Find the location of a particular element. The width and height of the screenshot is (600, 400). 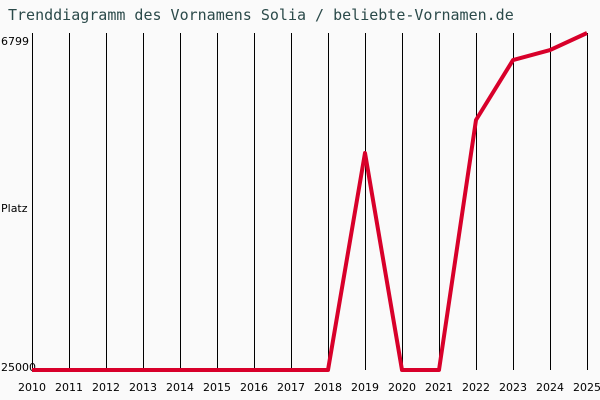

x-axis-tick-label: 2020 is located at coordinates (402, 387).